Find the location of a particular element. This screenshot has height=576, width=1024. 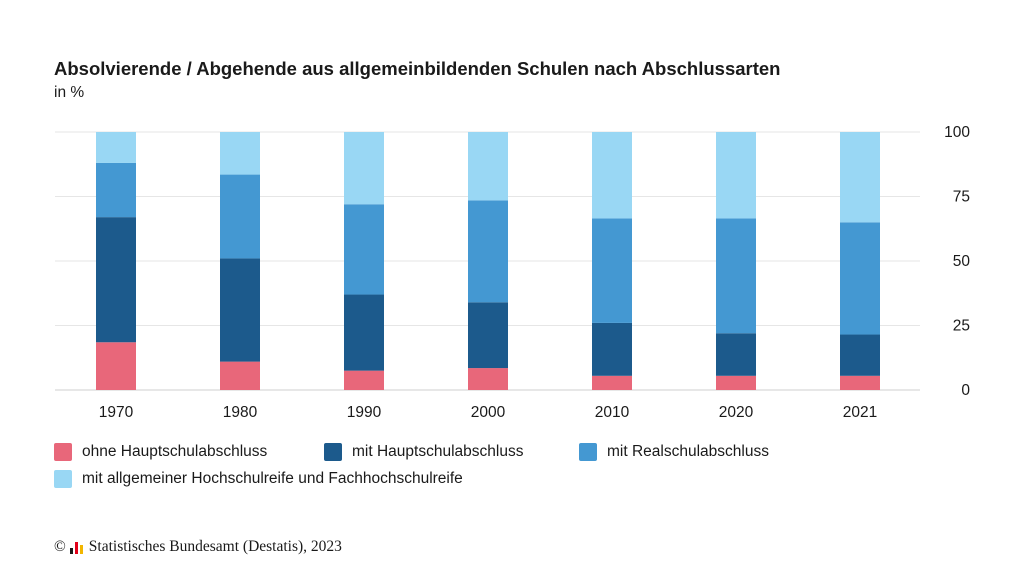

x-tick-label: 1970 is located at coordinates (116, 412).